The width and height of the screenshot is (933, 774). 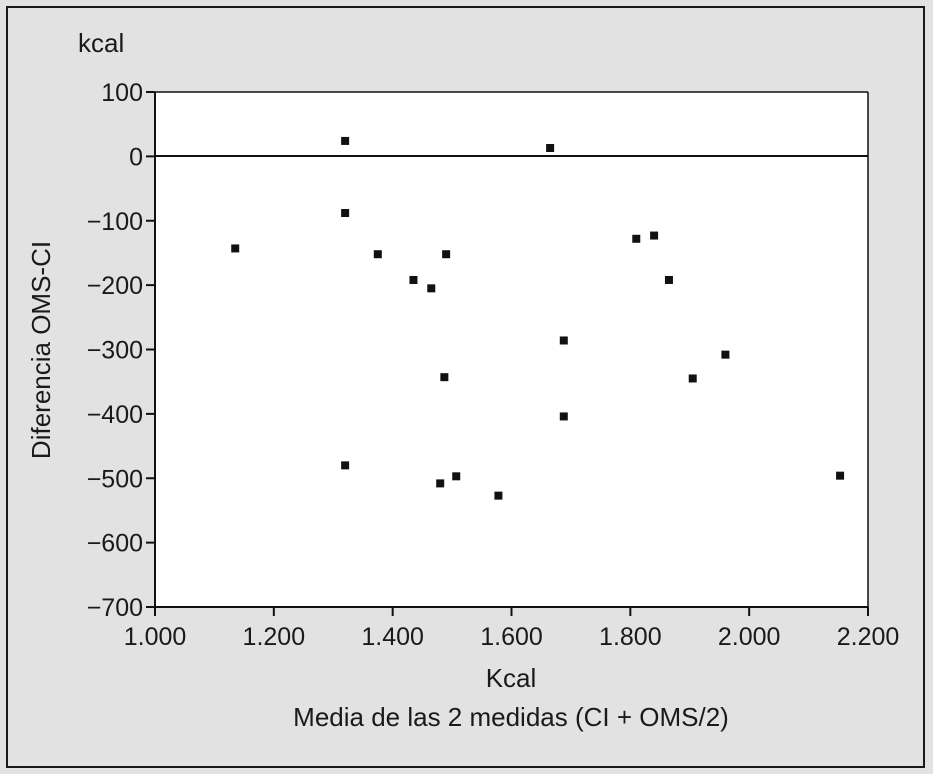 I want to click on y-tick-label: 100, so click(x=122, y=93).